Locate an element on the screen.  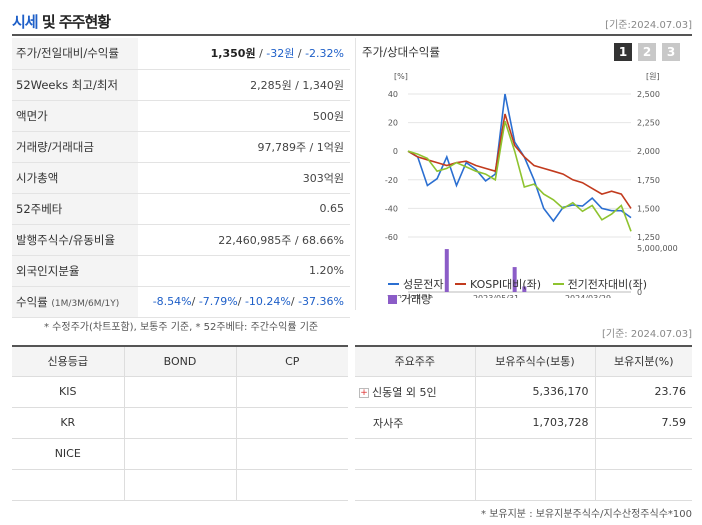
y-right-tick: 2,000 is located at coordinates (648, 151).